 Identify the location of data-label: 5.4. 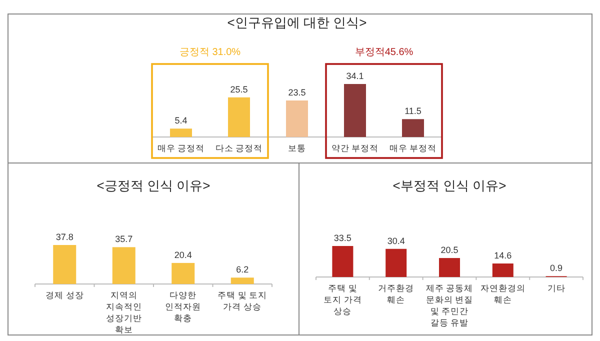
(181, 121).